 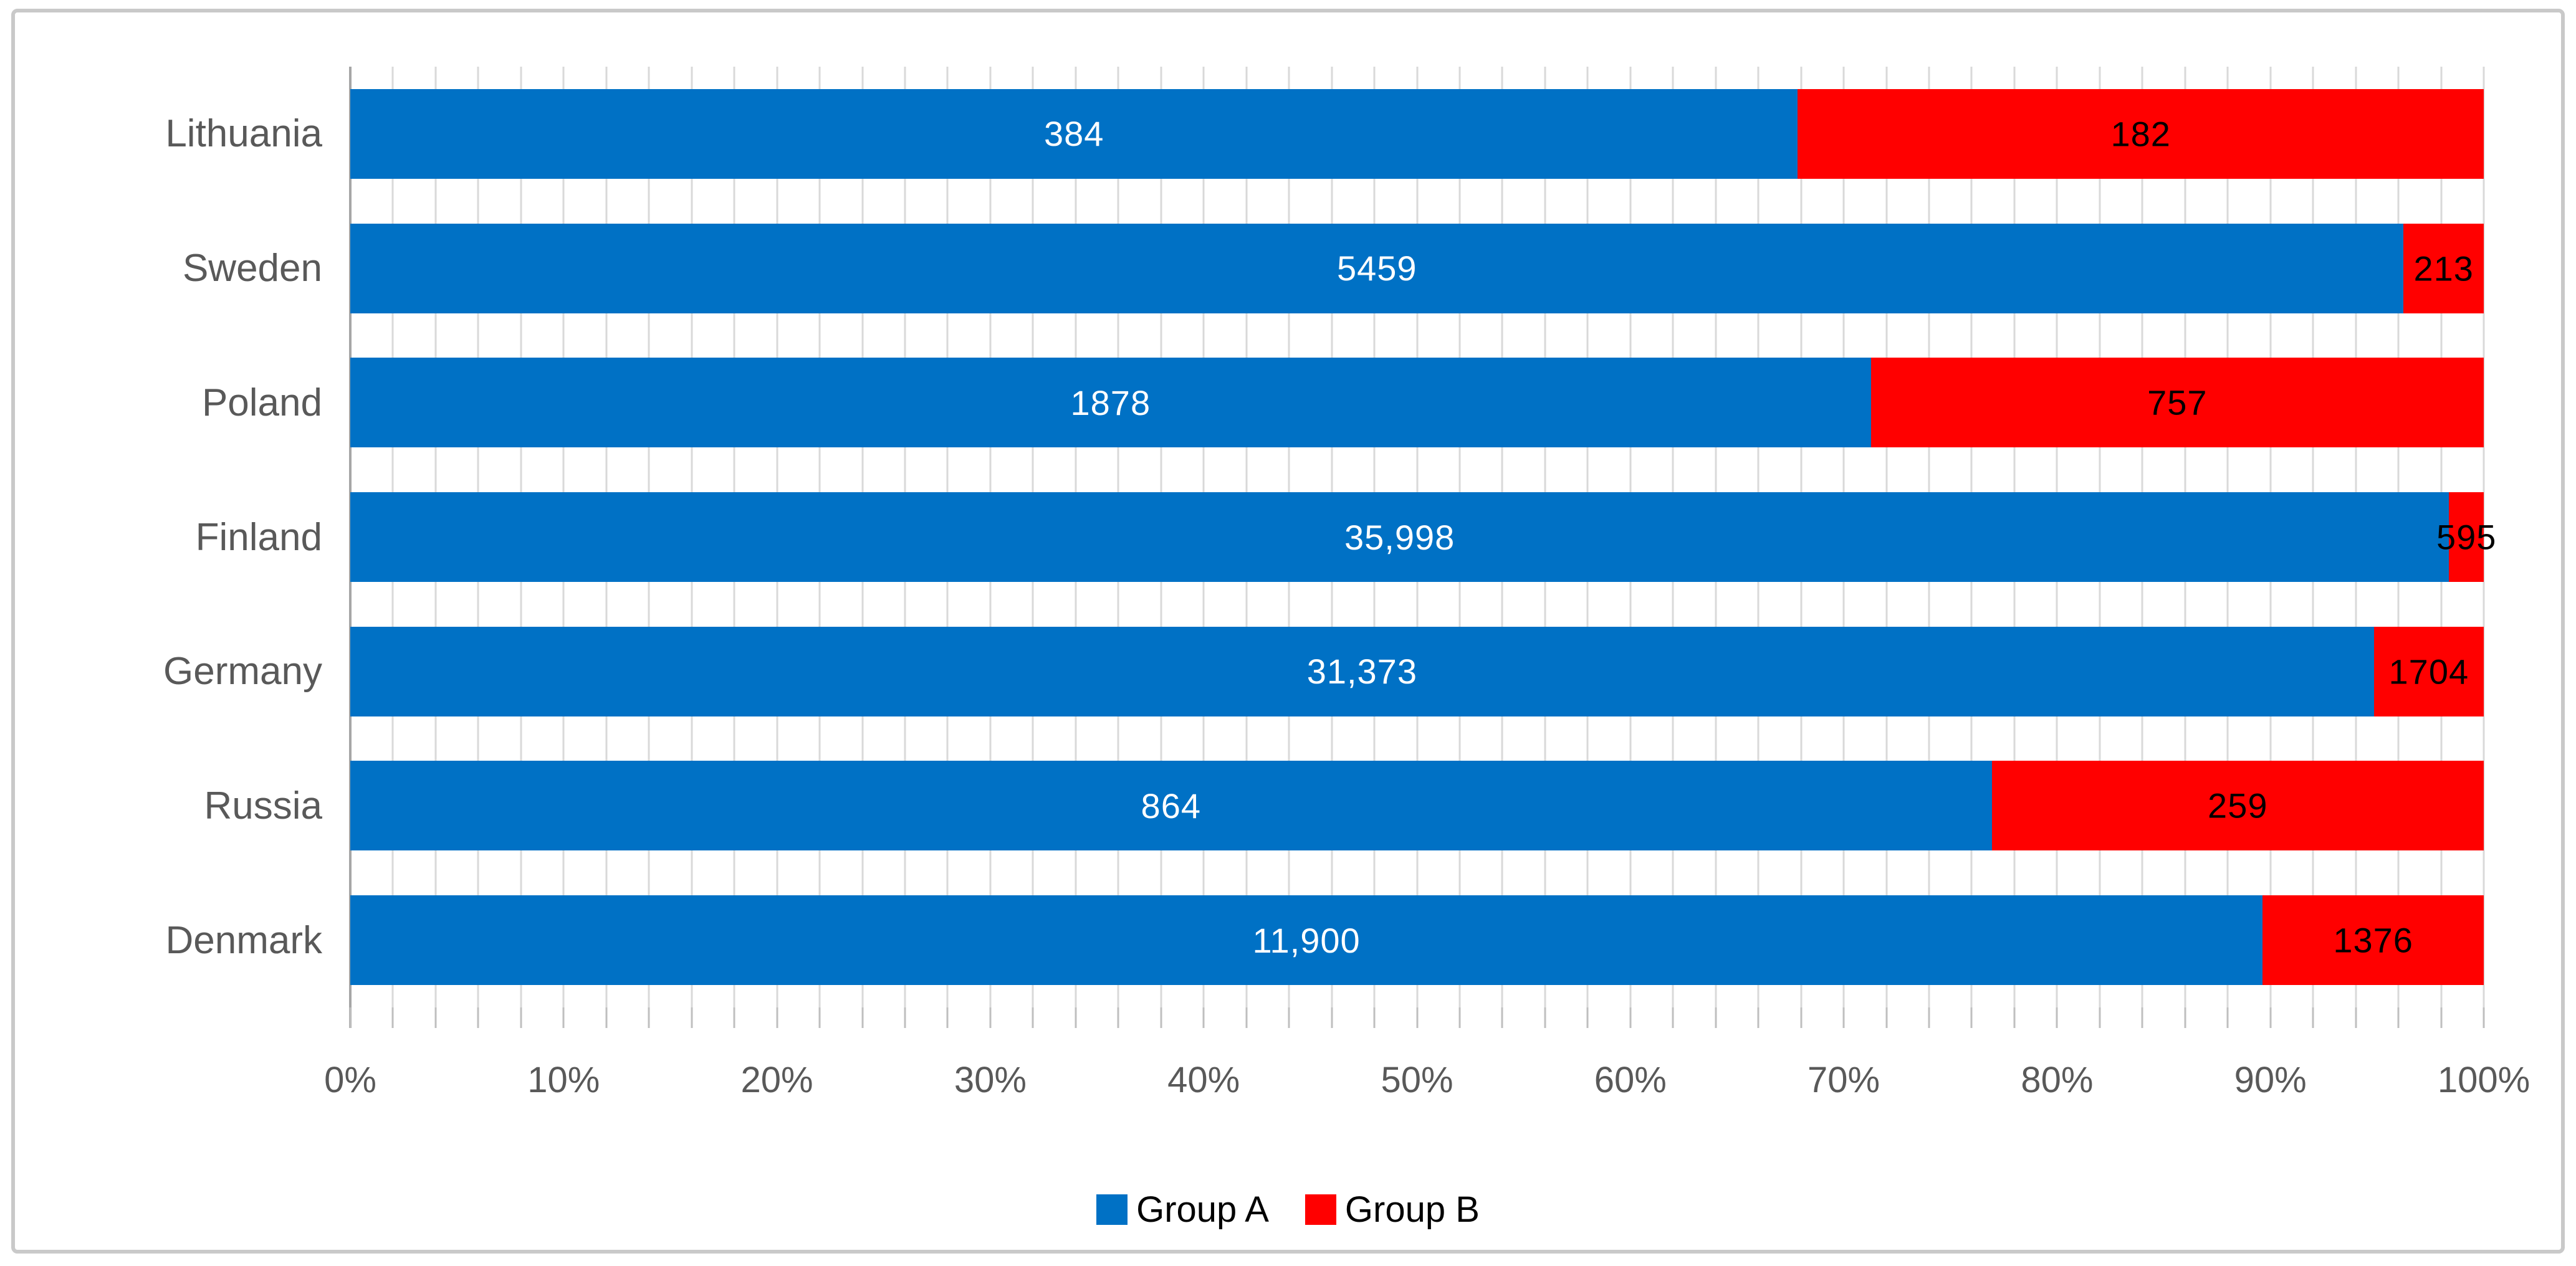 I want to click on stacked-bar: 11,900, so click(x=1417, y=940).